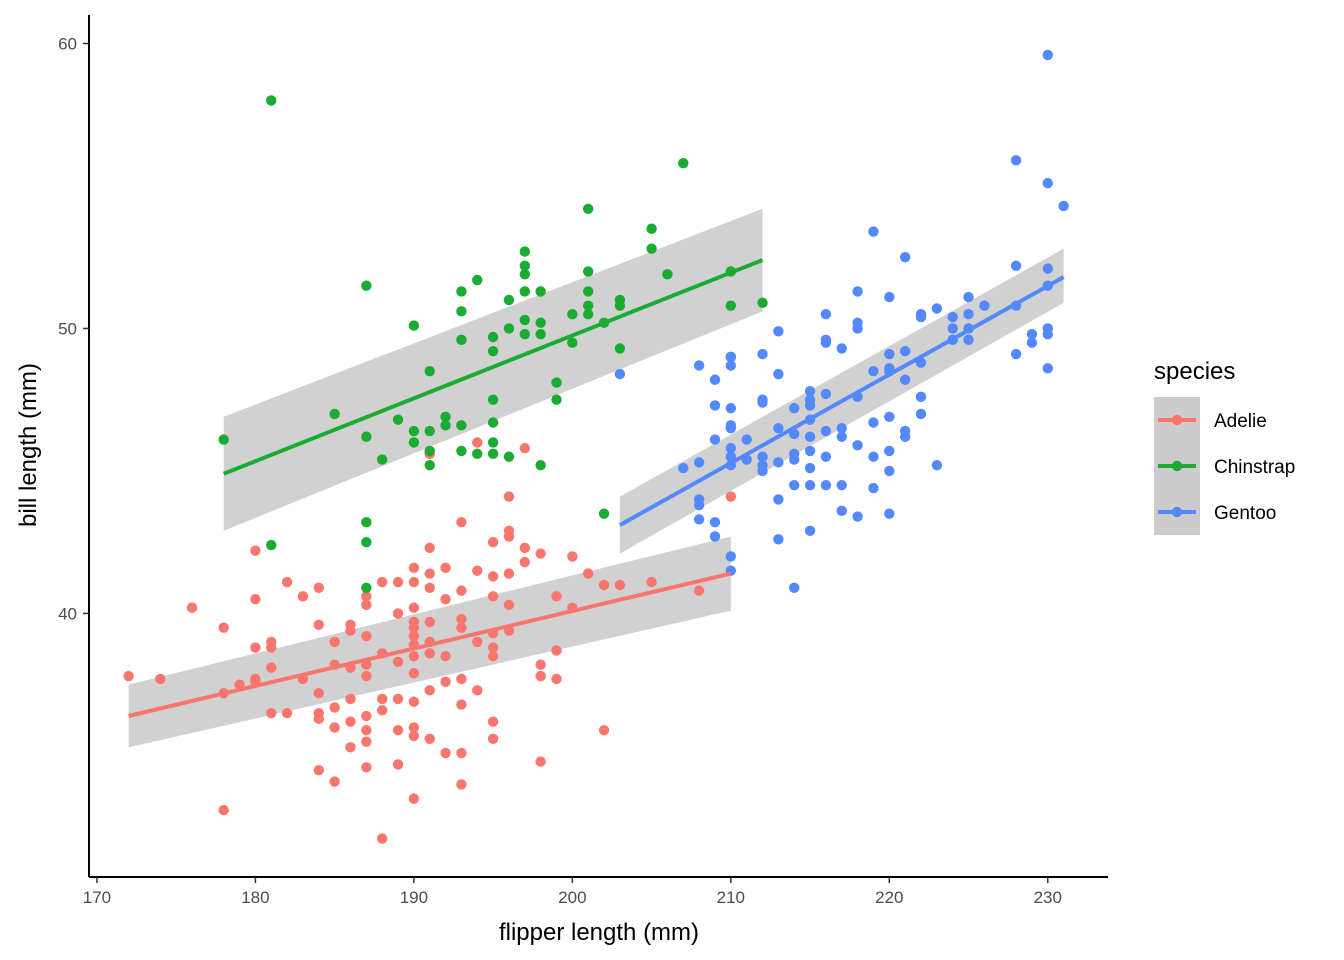  What do you see at coordinates (1177, 420) in the screenshot?
I see `legend-point-adelie` at bounding box center [1177, 420].